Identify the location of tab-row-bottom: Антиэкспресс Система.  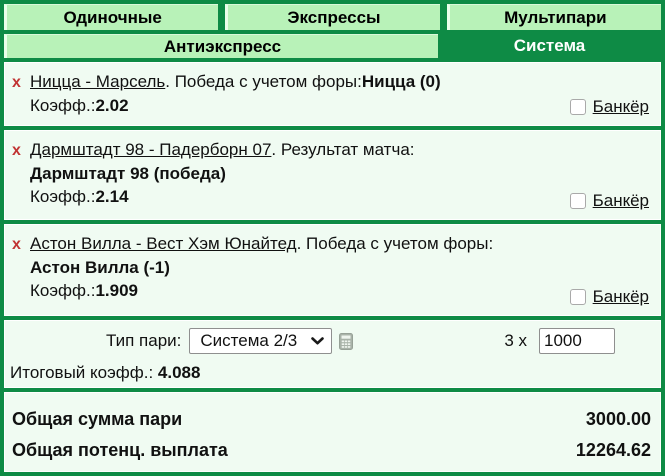
(332, 46).